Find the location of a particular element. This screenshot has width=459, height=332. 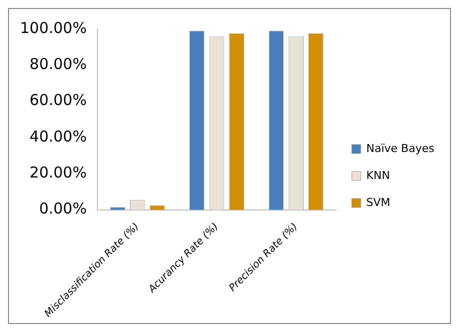

legend-label: KNN is located at coordinates (378, 175).